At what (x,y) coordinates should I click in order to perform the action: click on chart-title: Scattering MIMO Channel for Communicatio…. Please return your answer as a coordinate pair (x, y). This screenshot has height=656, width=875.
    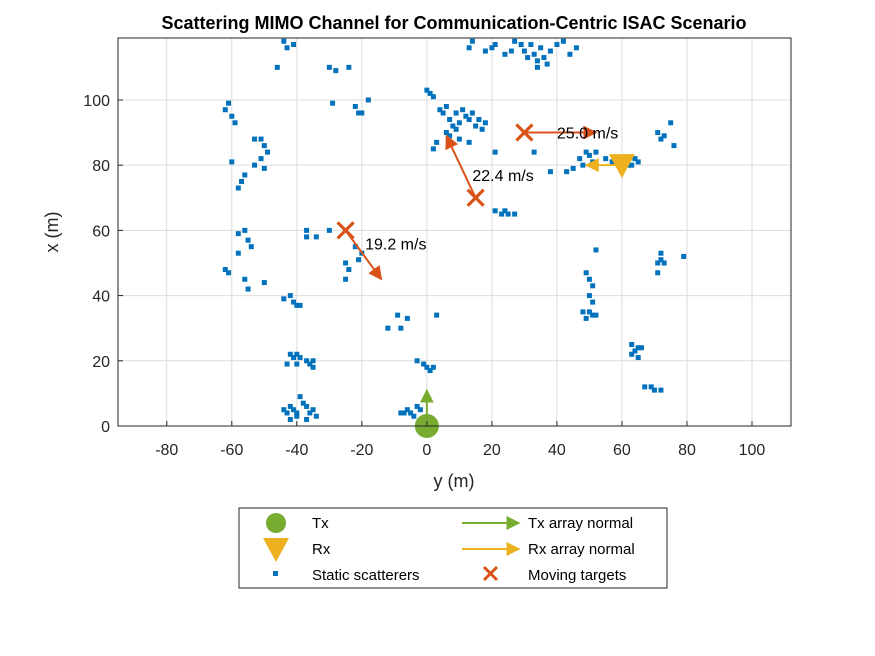
    Looking at the image, I should click on (453, 23).